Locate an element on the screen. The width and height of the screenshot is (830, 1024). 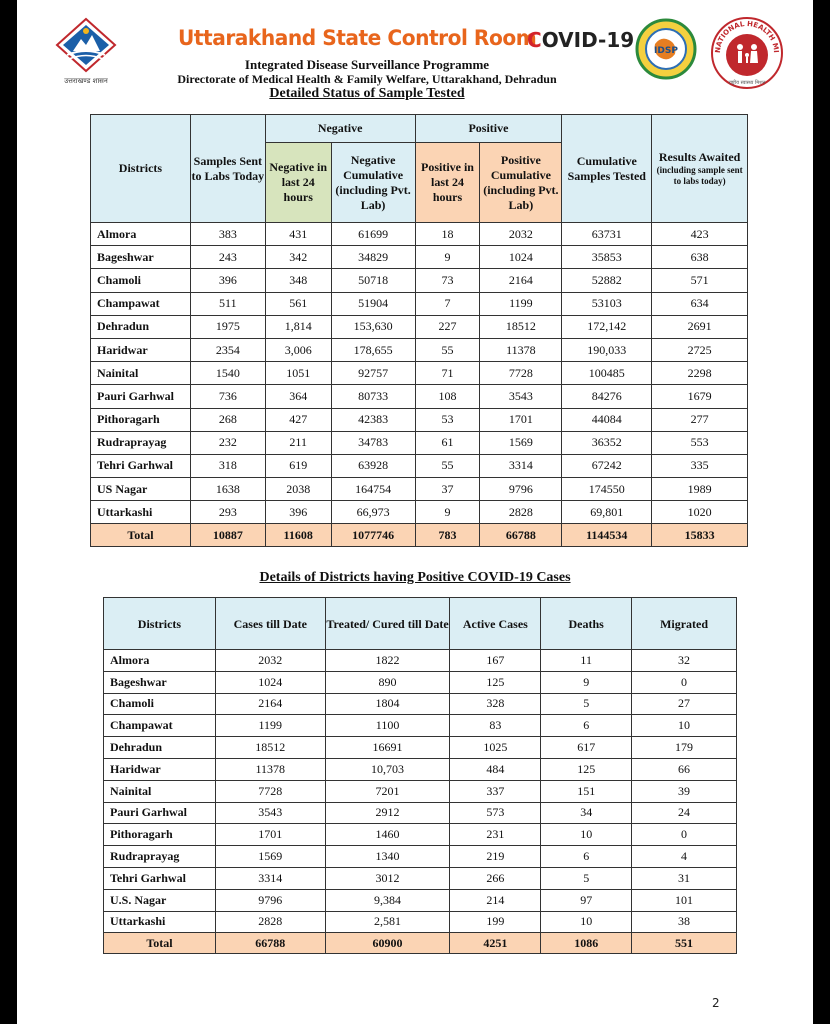
table-cell: 7201 is located at coordinates (387, 791).